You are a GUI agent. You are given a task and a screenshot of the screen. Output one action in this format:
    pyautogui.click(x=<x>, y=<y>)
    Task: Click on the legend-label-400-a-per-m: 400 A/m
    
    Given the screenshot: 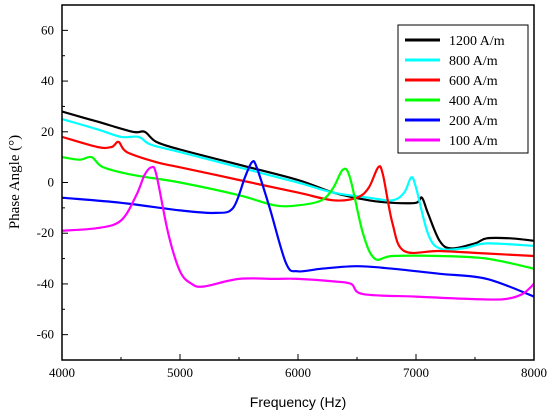 What is the action you would take?
    pyautogui.click(x=473, y=101)
    